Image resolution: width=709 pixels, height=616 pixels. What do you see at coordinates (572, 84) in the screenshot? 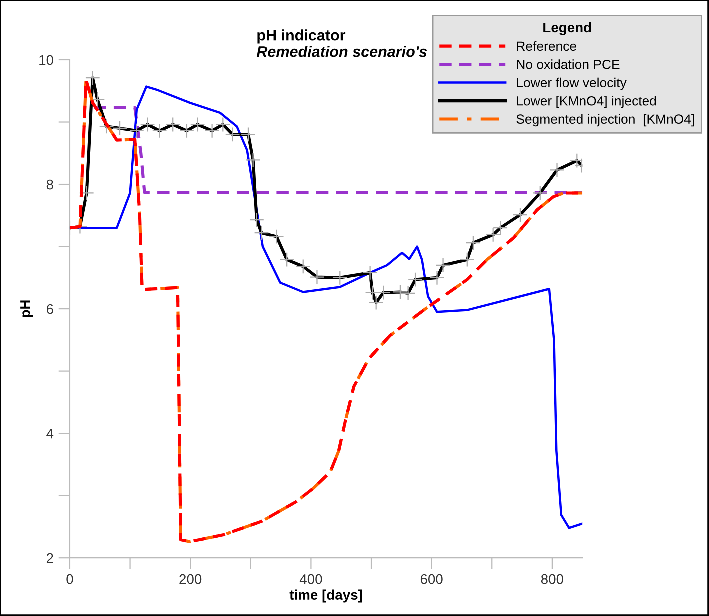
I see `legend-label: Lower flow velocity` at bounding box center [572, 84].